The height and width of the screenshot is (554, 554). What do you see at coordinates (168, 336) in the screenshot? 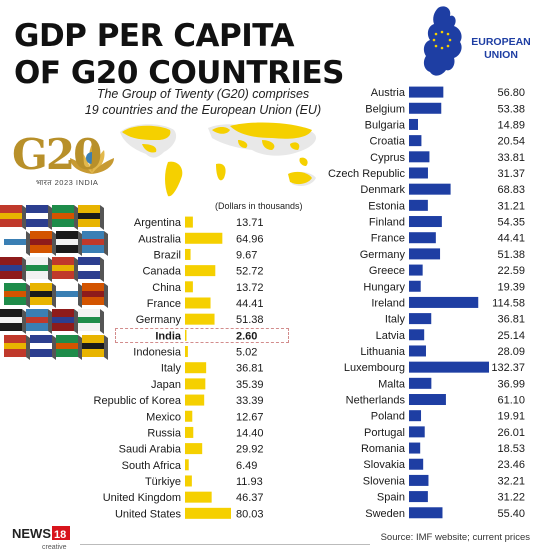
I see `g20-category-label: India` at bounding box center [168, 336].